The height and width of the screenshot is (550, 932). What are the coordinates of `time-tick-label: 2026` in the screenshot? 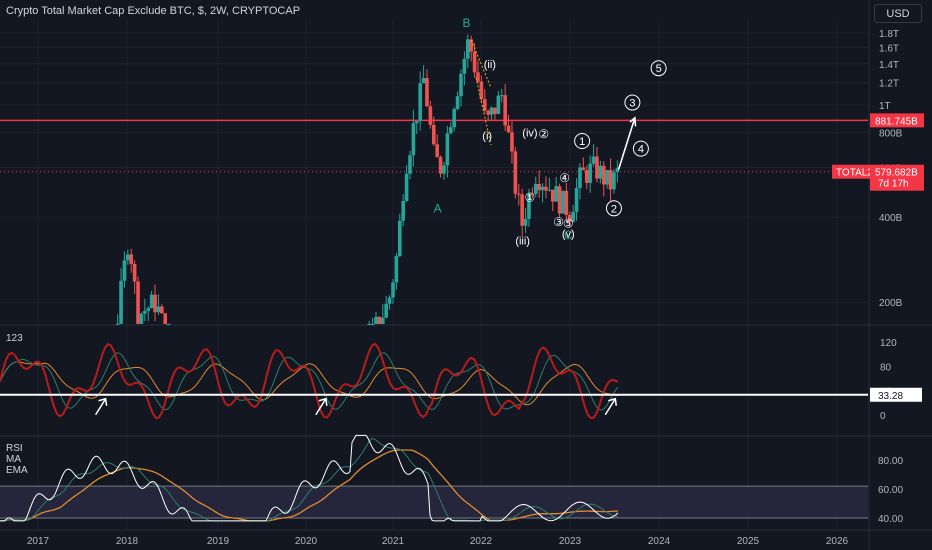 It's located at (837, 541).